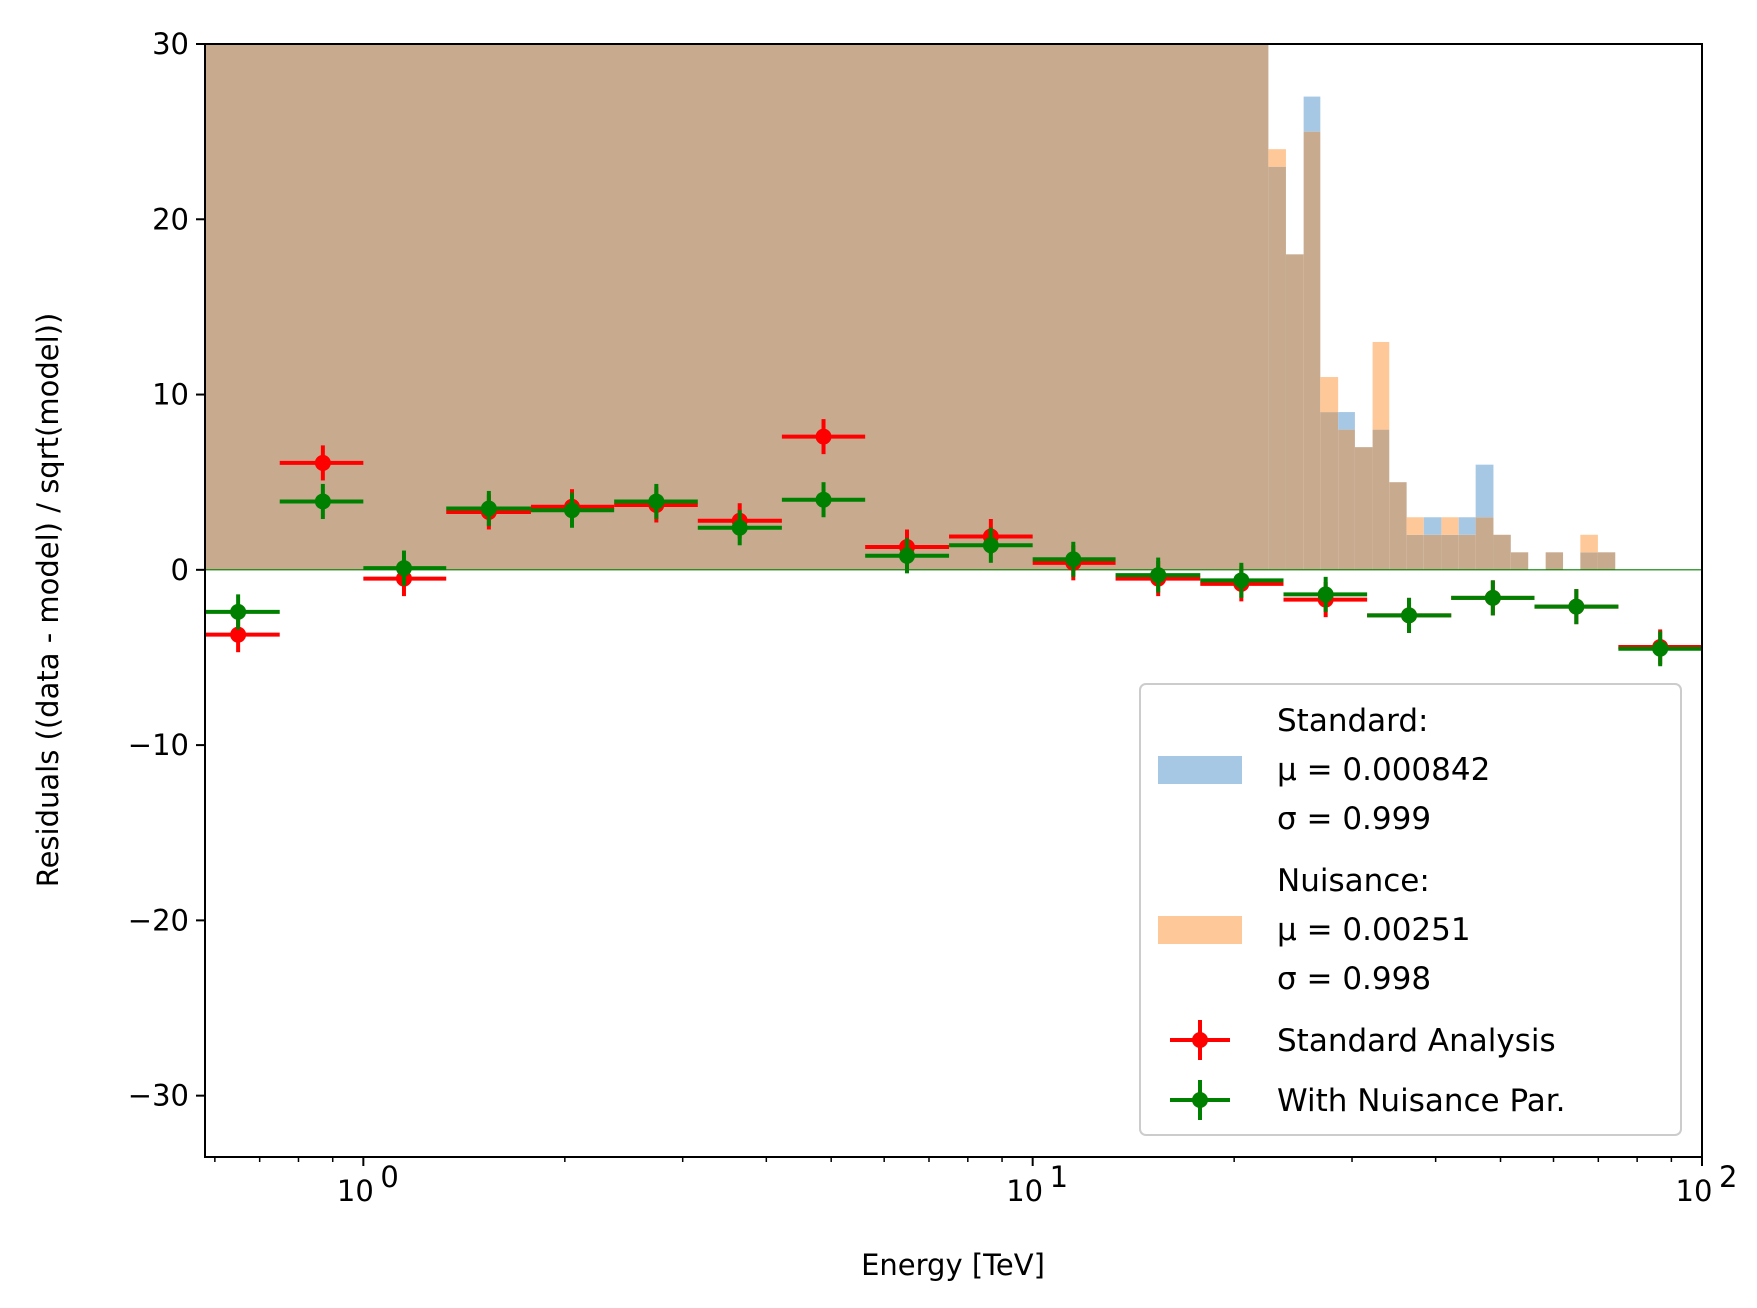  What do you see at coordinates (953, 574) in the screenshot?
I see `series-with-nuisance` at bounding box center [953, 574].